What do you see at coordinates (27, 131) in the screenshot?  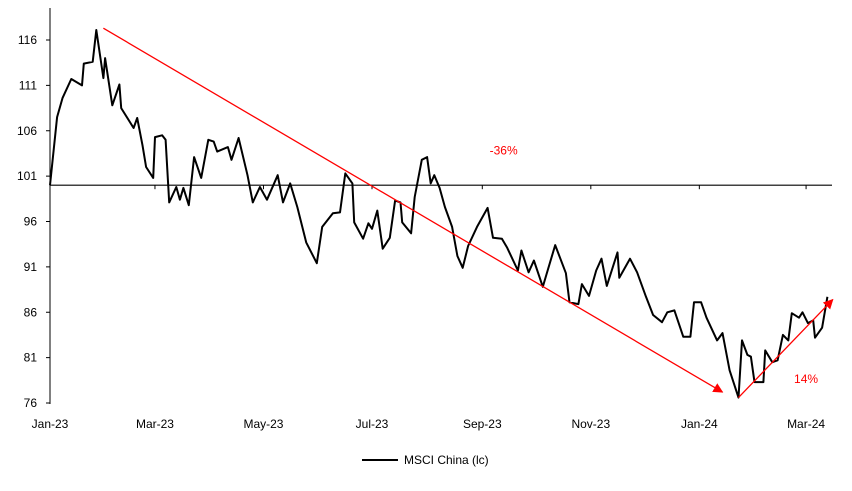 I see `y-tick-label: 106` at bounding box center [27, 131].